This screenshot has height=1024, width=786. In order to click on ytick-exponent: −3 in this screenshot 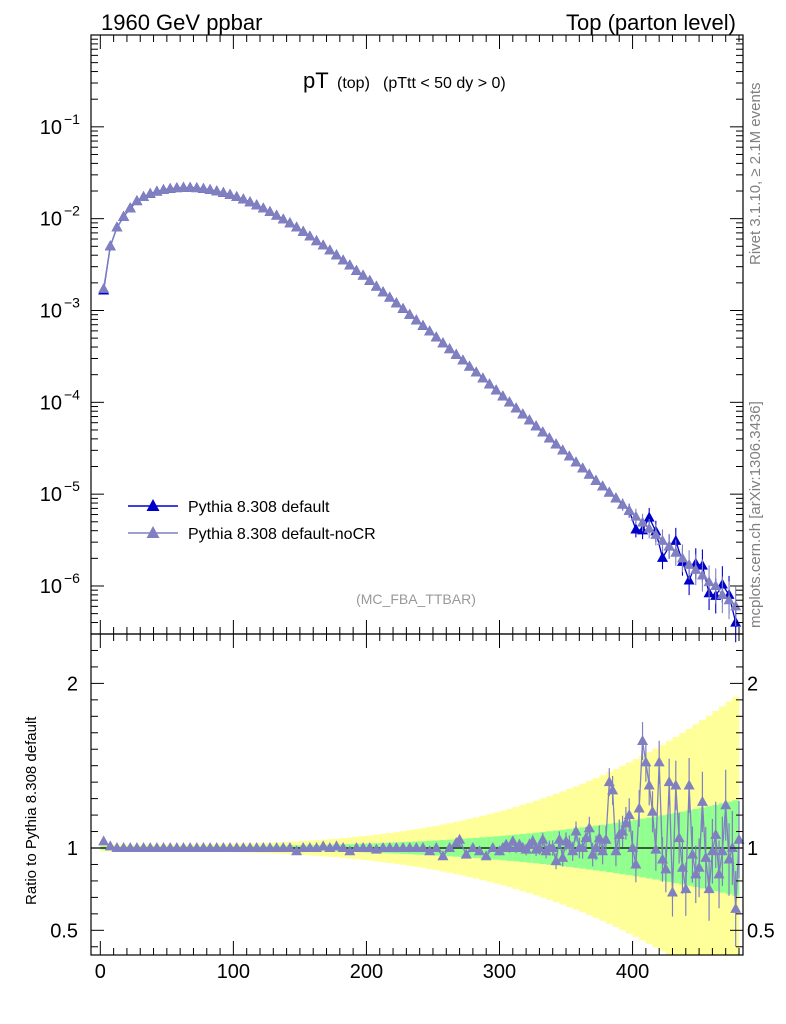, I will do `click(72, 302)`.